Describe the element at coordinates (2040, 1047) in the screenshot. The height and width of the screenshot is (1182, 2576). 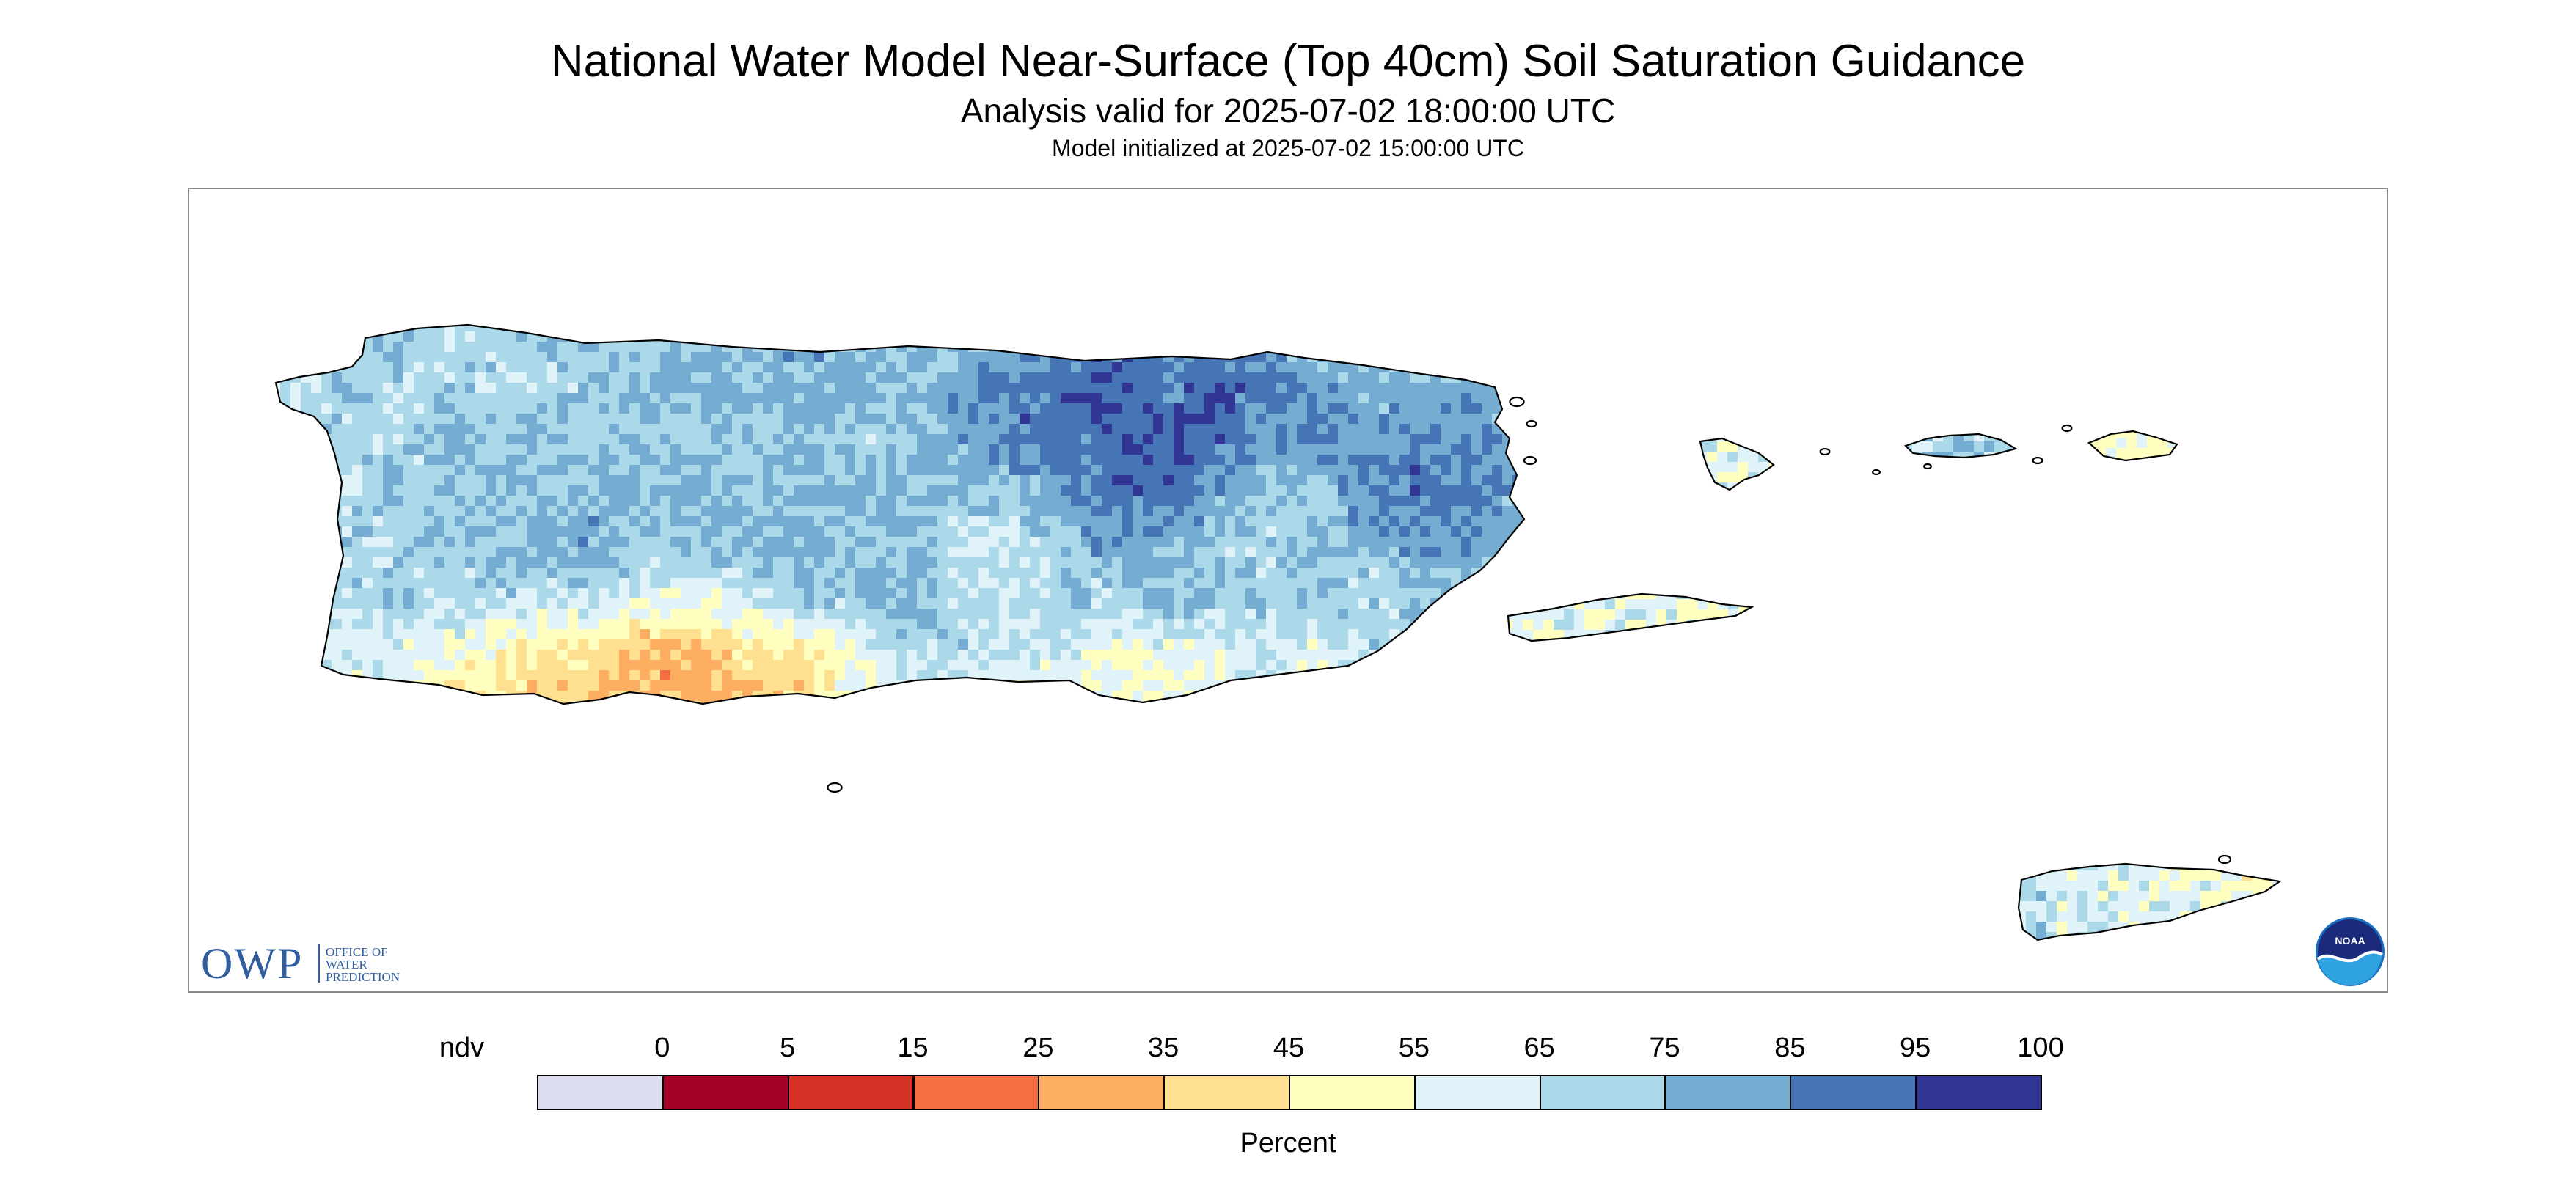
I see `legend-tick-label: 100` at that location.